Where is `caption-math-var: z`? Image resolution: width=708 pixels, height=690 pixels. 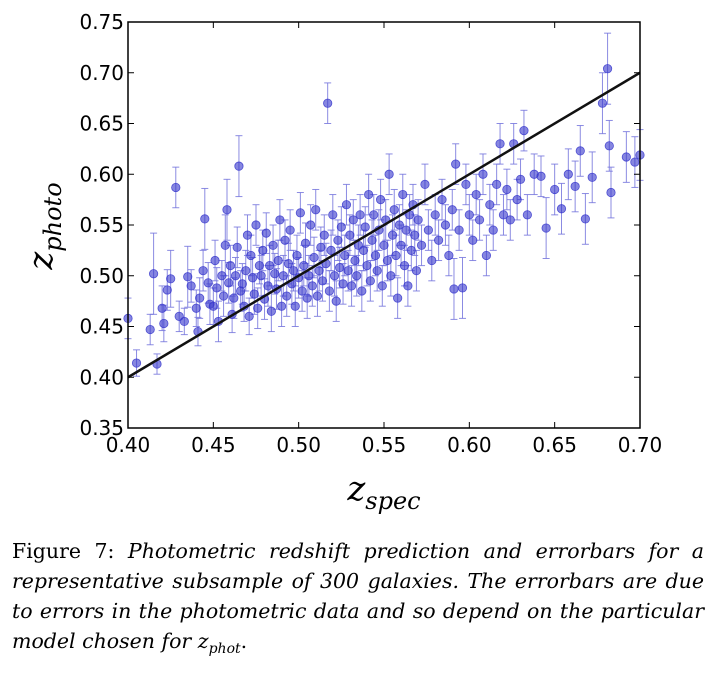 caption-math-var: z is located at coordinates (203, 641).